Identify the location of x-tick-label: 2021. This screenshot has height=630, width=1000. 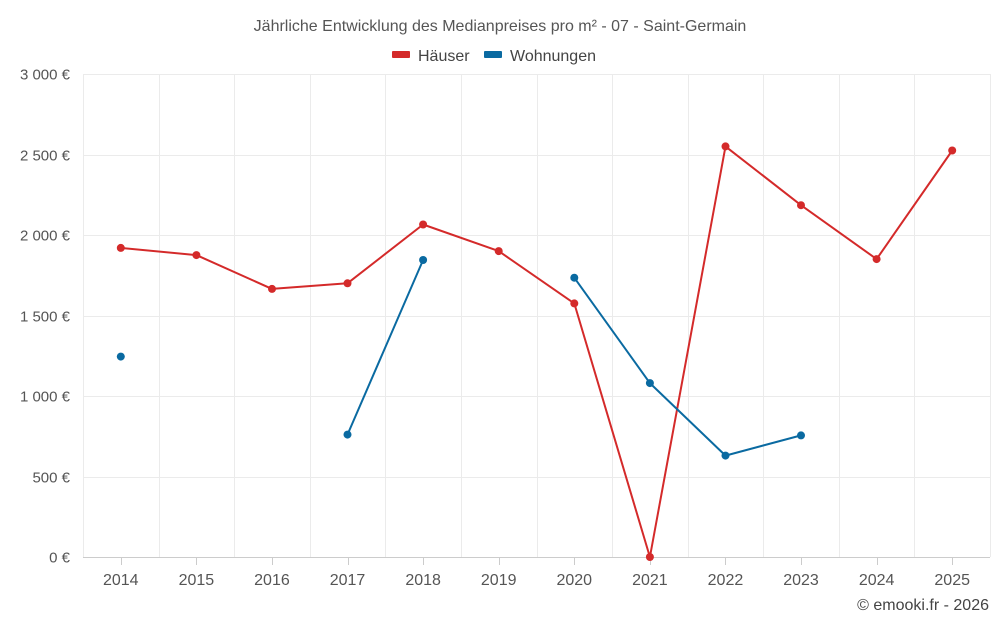
(650, 580).